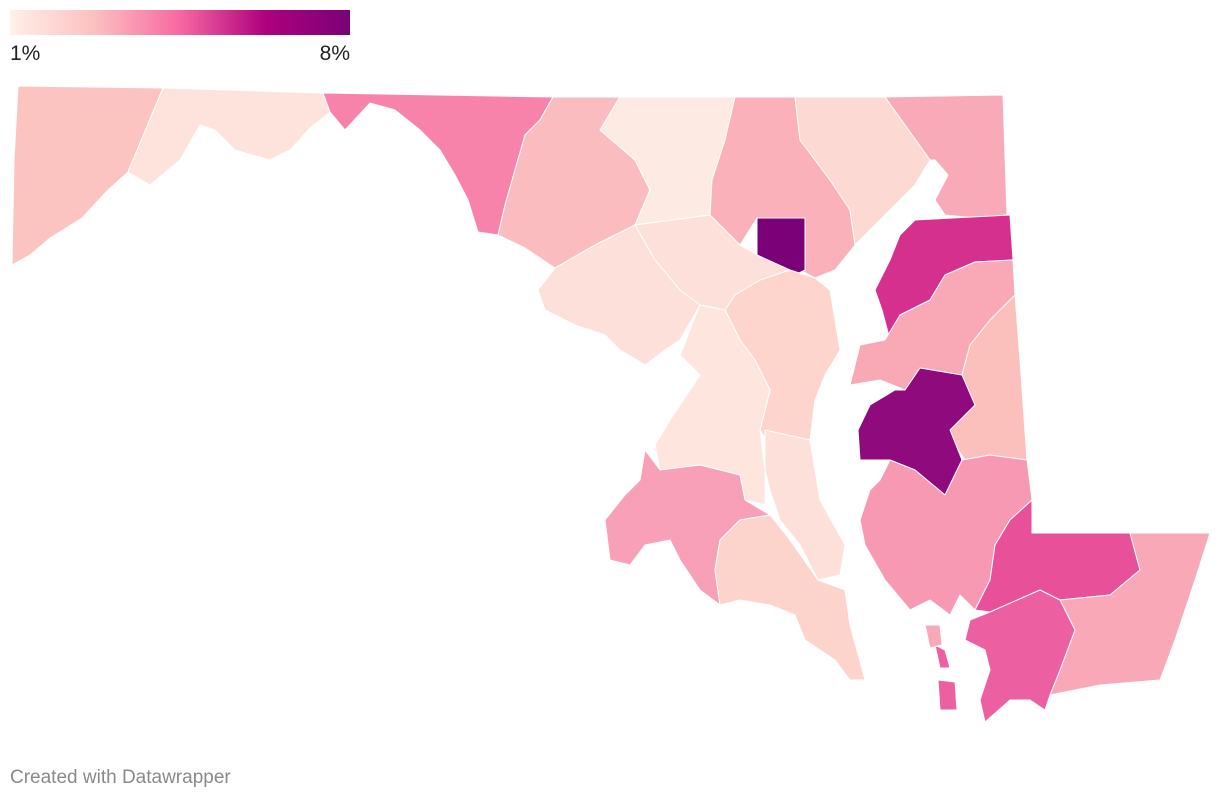  Describe the element at coordinates (120, 777) in the screenshot. I see `footer: Created with Datawrapper` at that location.